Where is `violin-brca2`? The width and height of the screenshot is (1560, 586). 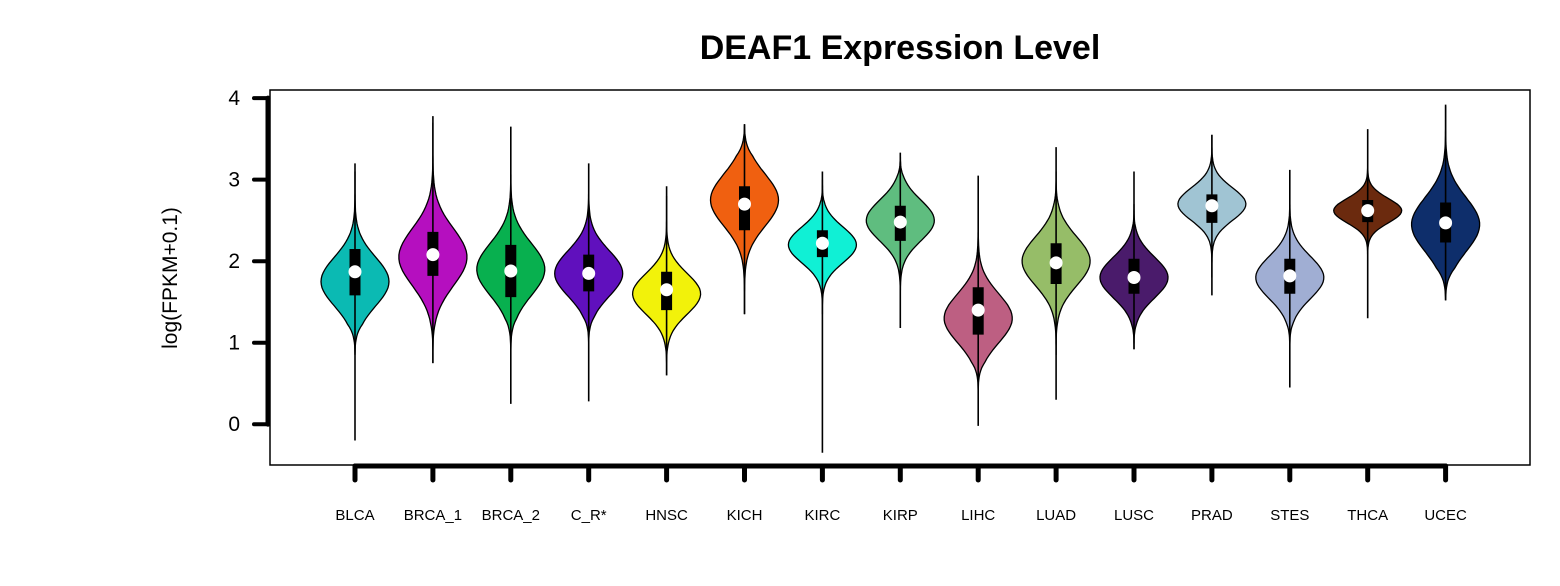 violin-brca2 is located at coordinates (511, 265).